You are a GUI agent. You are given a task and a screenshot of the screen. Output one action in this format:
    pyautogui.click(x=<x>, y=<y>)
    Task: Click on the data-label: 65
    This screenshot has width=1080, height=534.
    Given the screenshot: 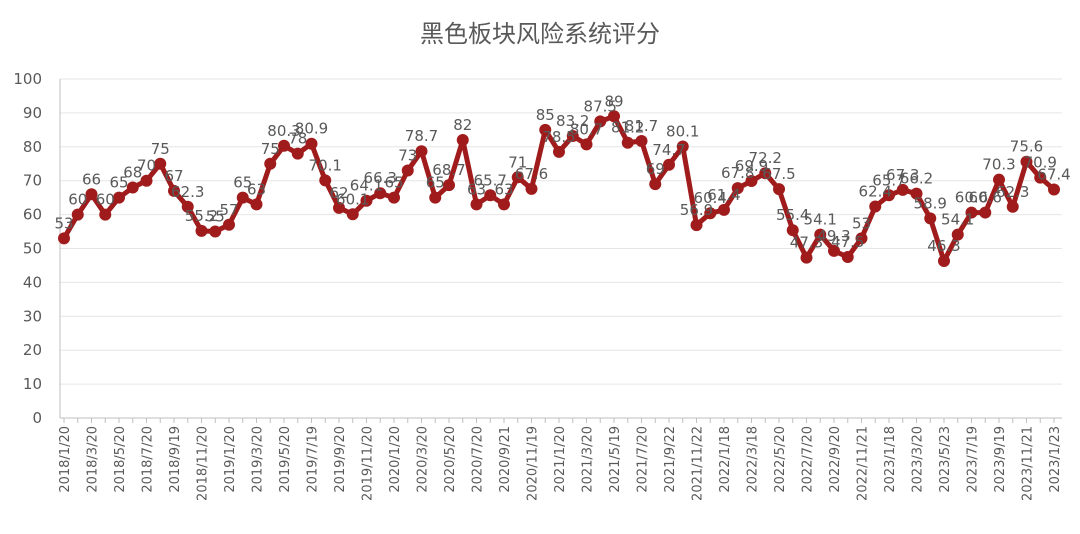 What is the action you would take?
    pyautogui.click(x=435, y=183)
    